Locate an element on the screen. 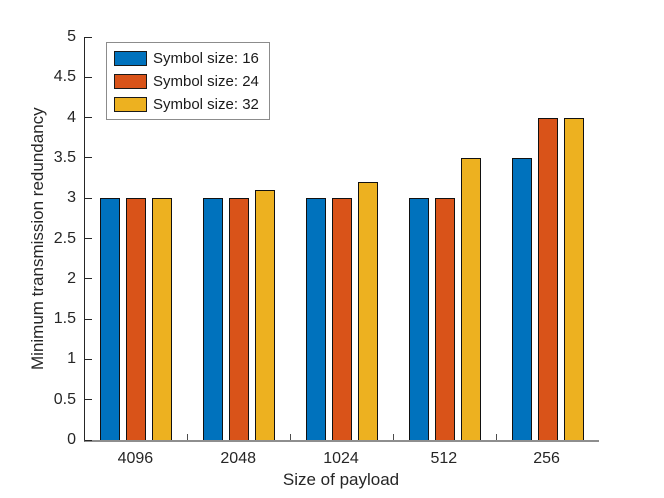  y-tick-label: 2 is located at coordinates (71, 278).